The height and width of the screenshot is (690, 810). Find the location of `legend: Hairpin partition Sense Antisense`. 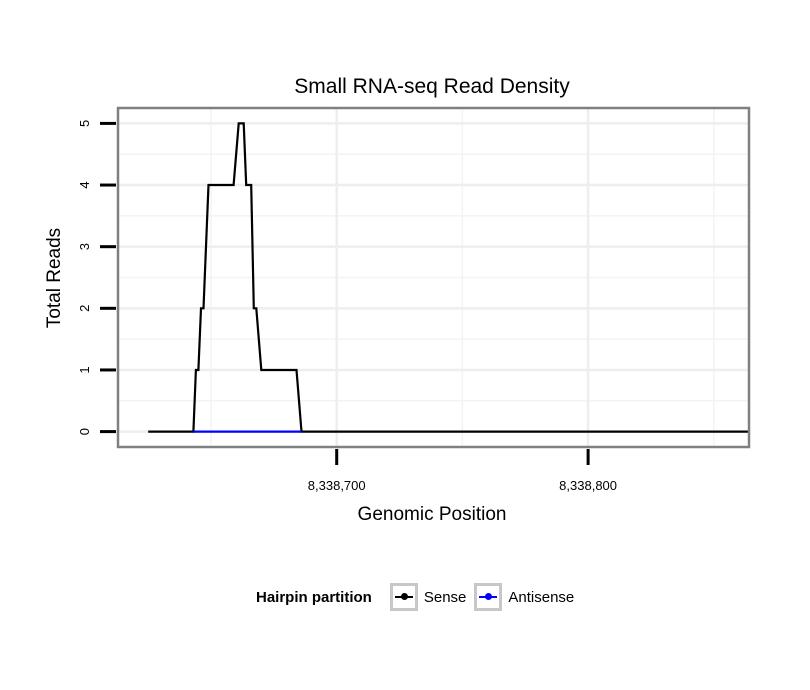

legend: Hairpin partition Sense Antisense is located at coordinates (419, 597).